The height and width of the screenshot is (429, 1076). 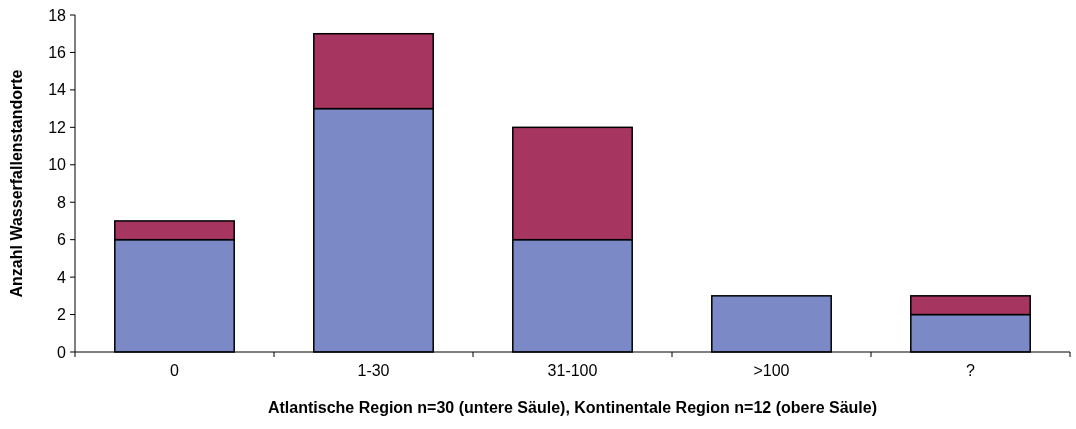 What do you see at coordinates (62, 240) in the screenshot?
I see `y-tick-label: 6` at bounding box center [62, 240].